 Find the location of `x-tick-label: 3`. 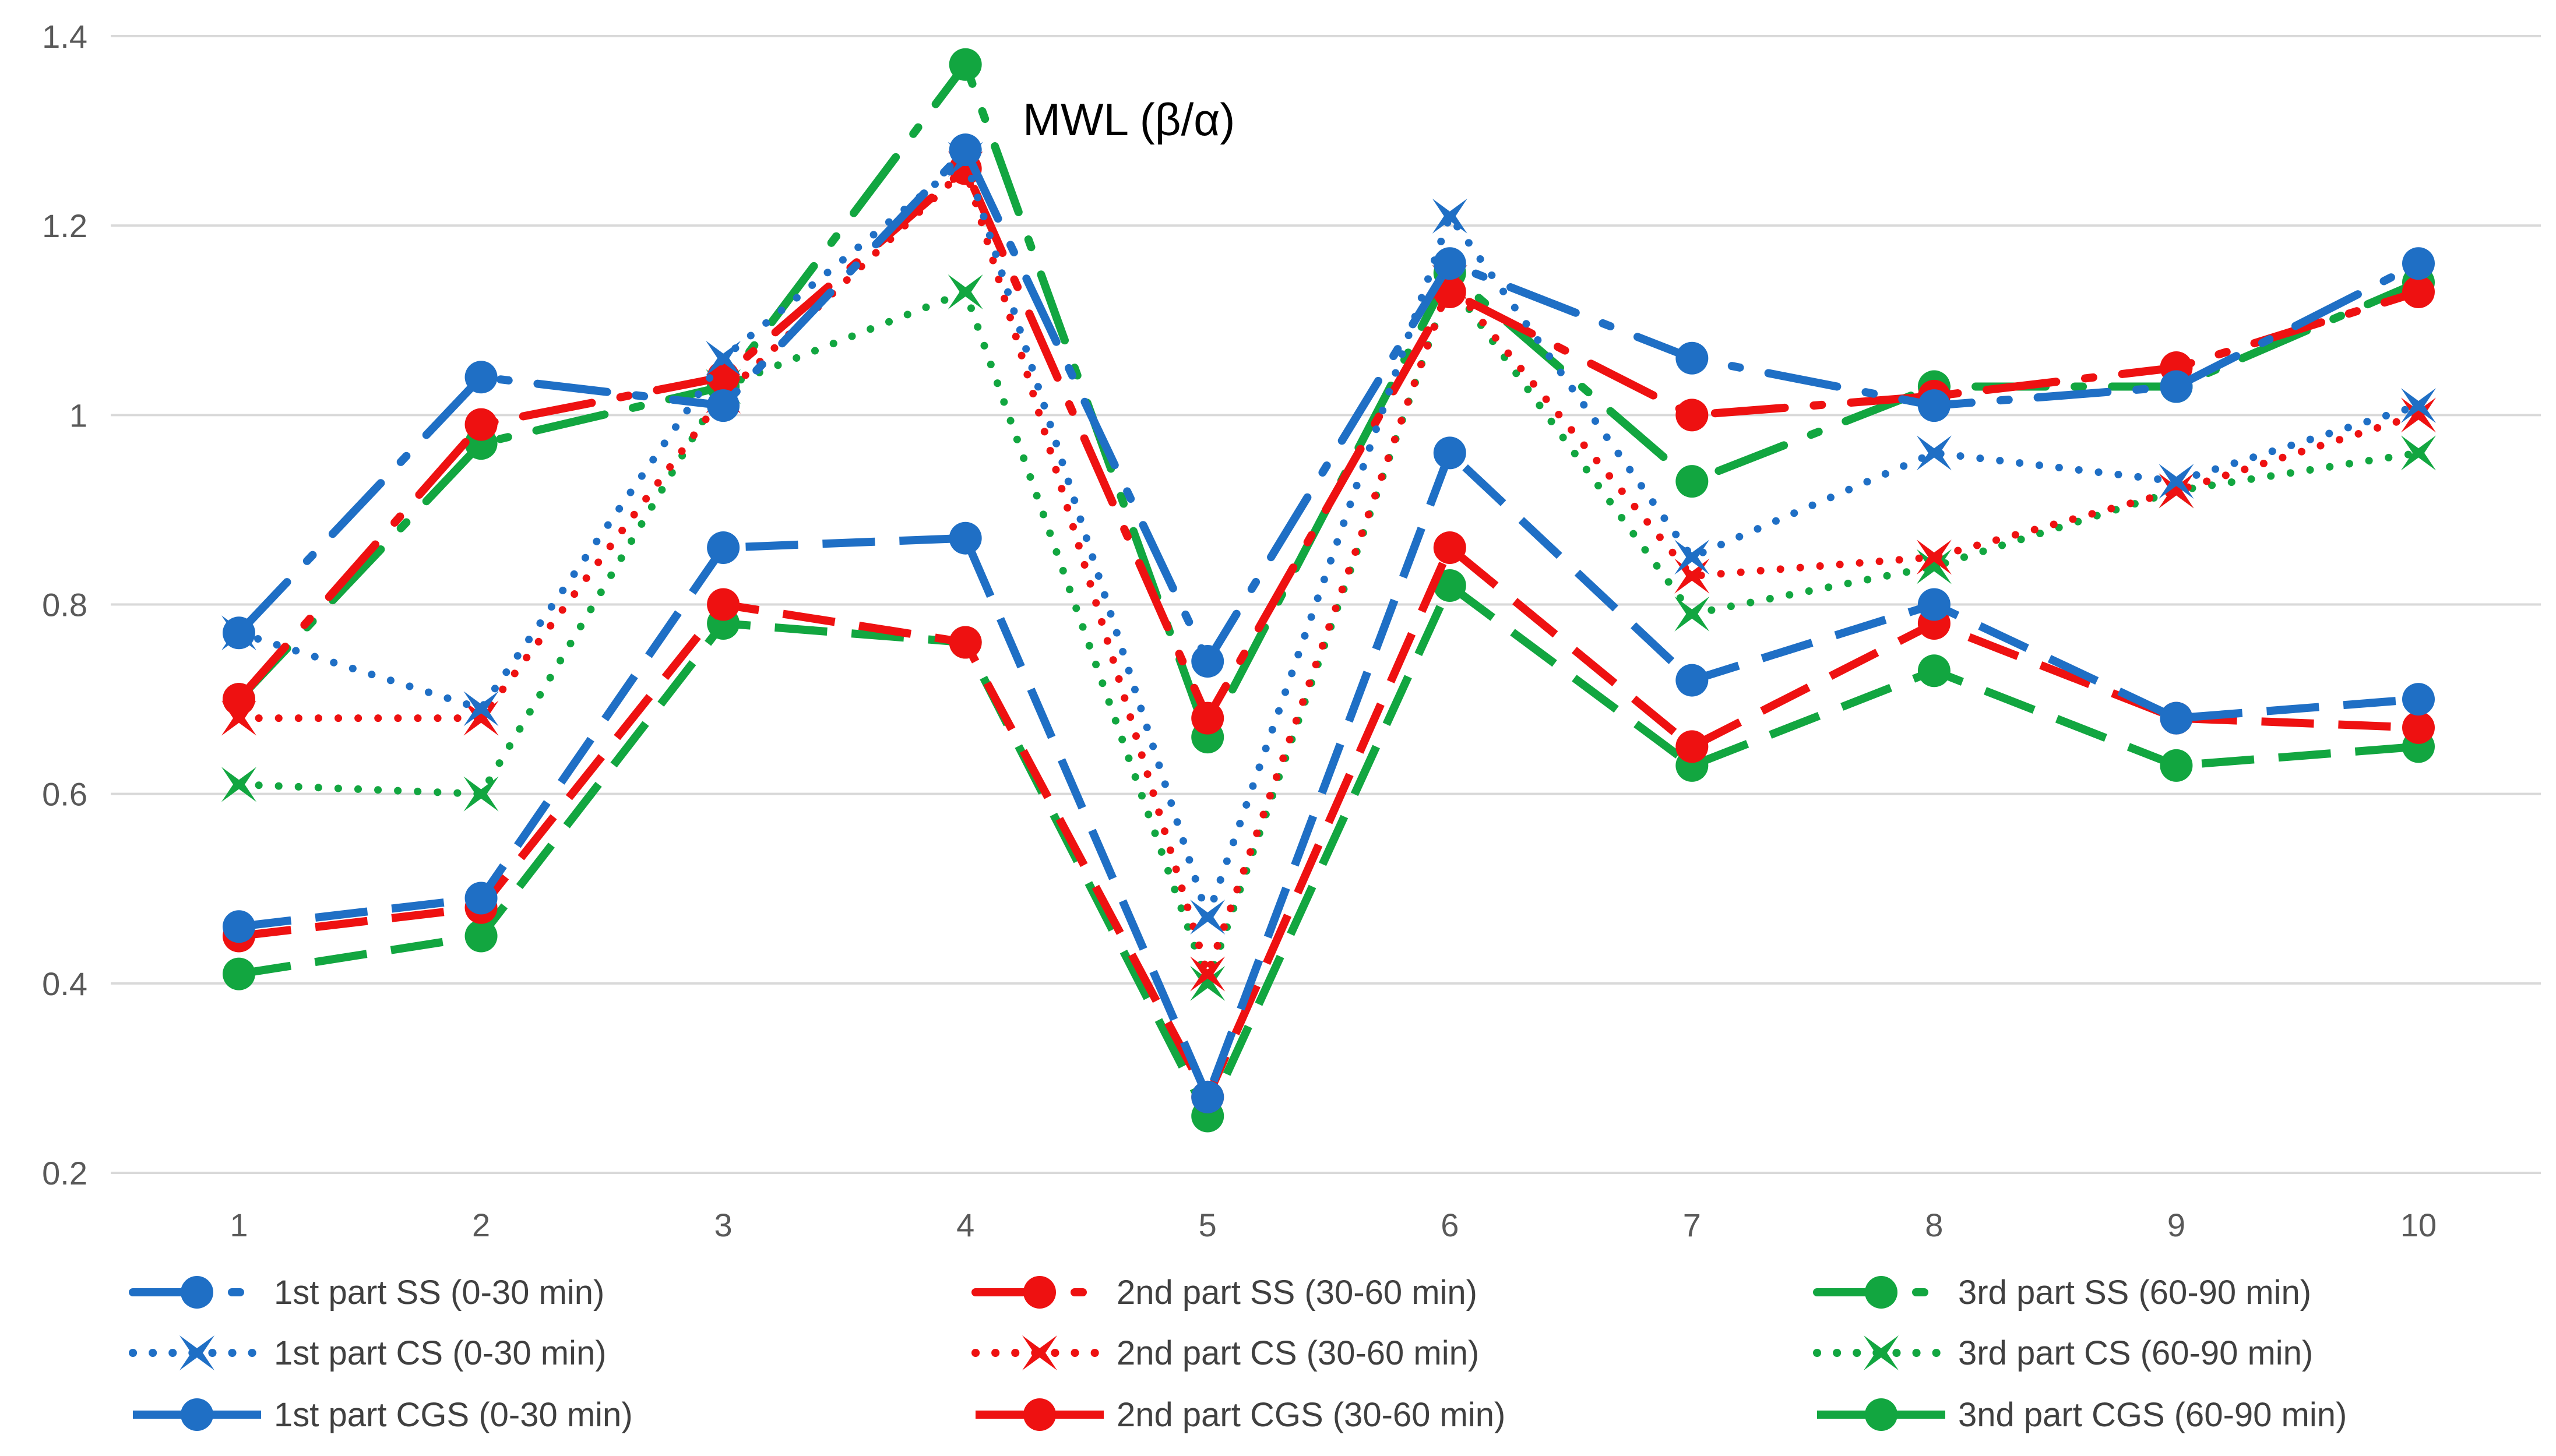

x-tick-label: 3 is located at coordinates (723, 1225).